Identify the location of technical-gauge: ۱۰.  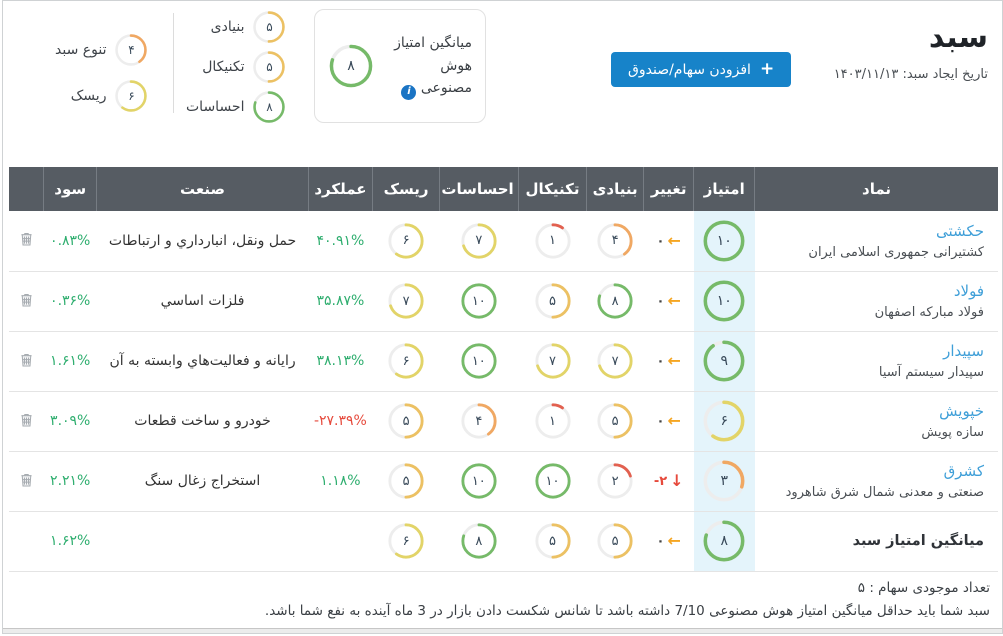
(553, 481).